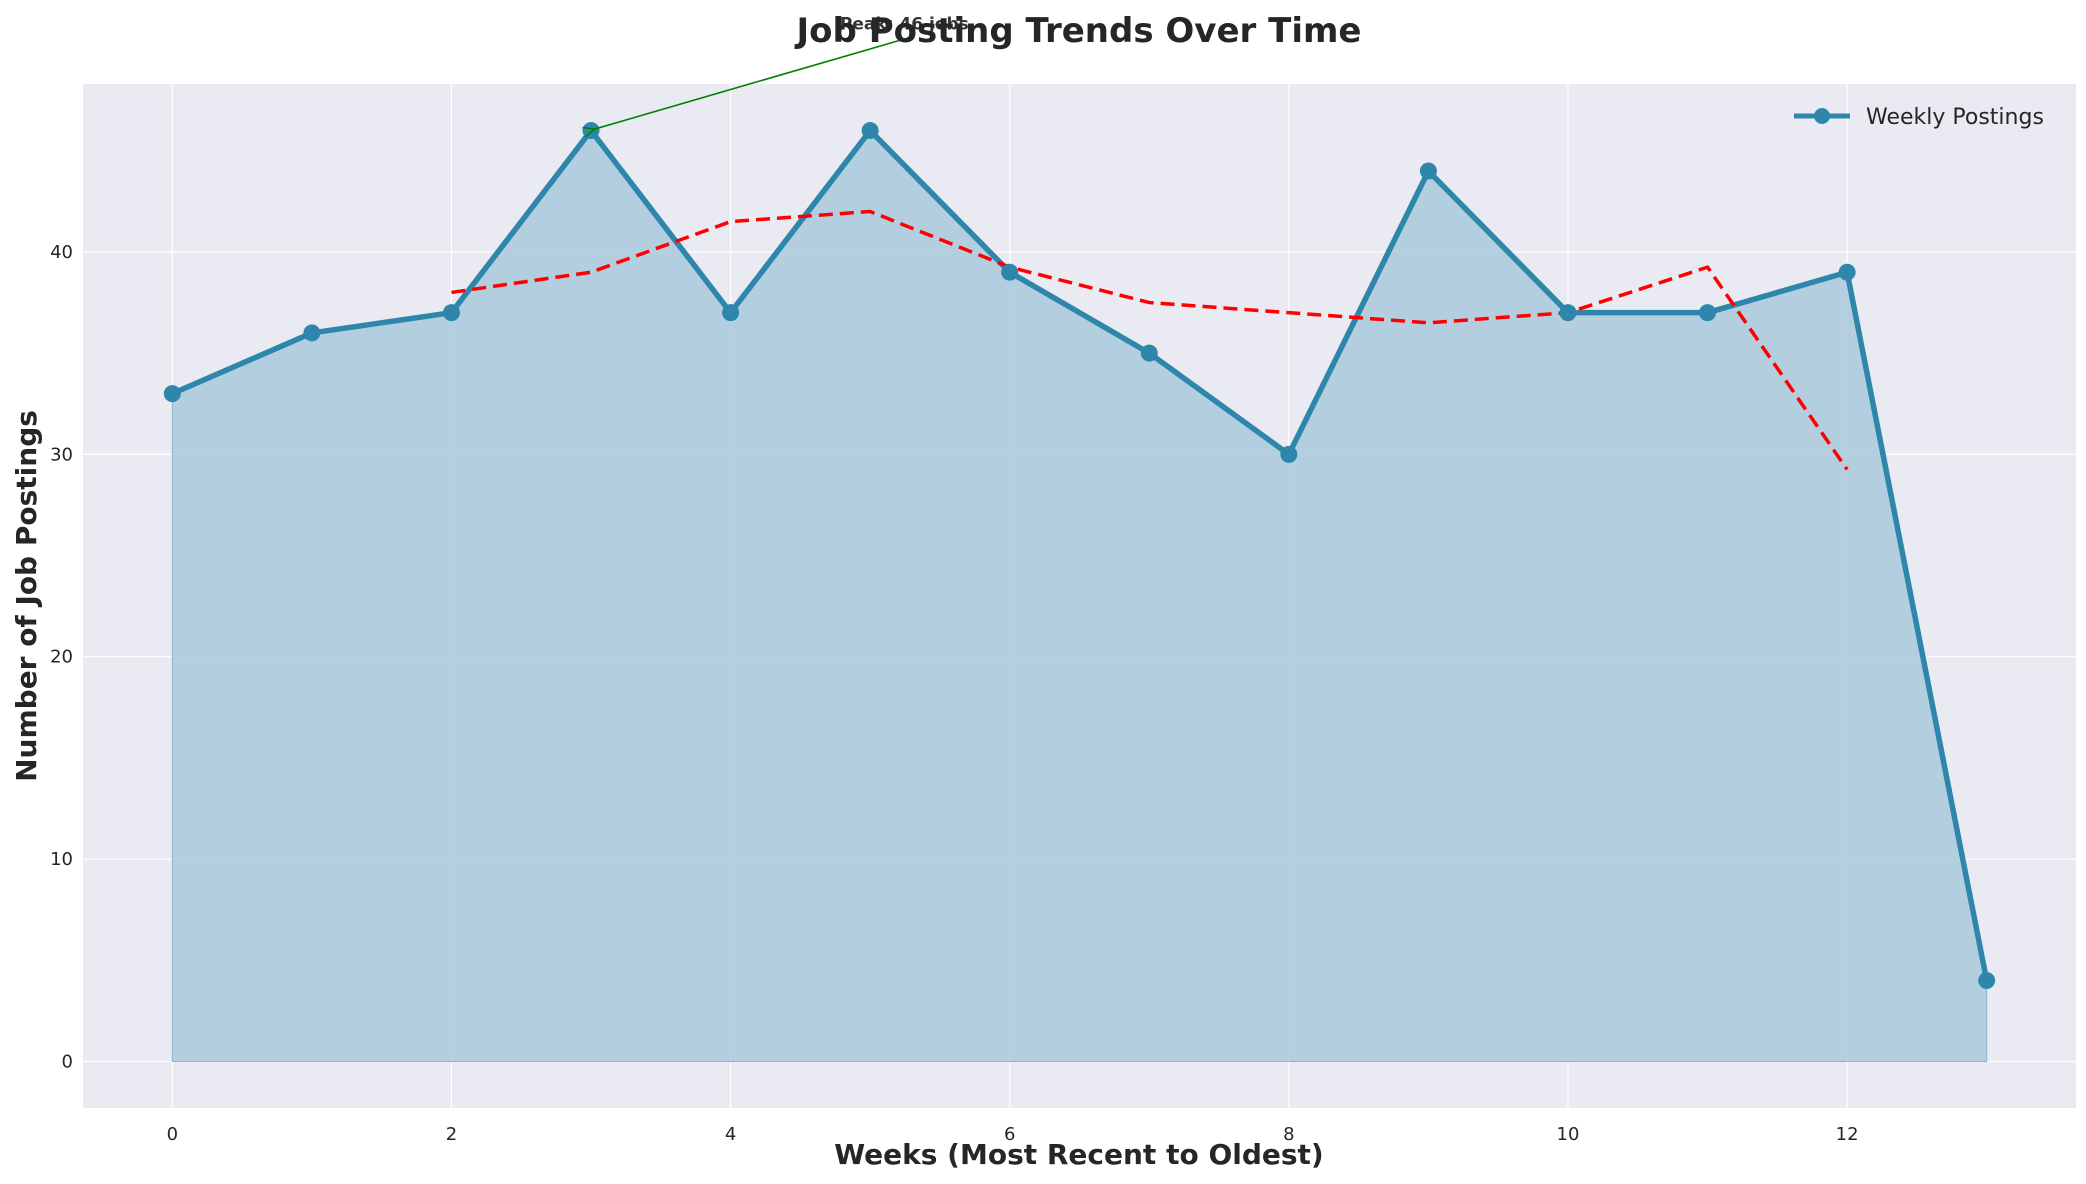 The width and height of the screenshot is (2086, 1184). Describe the element at coordinates (1078, 31) in the screenshot. I see `chart-title: Job Posting Trends Over Time` at that location.